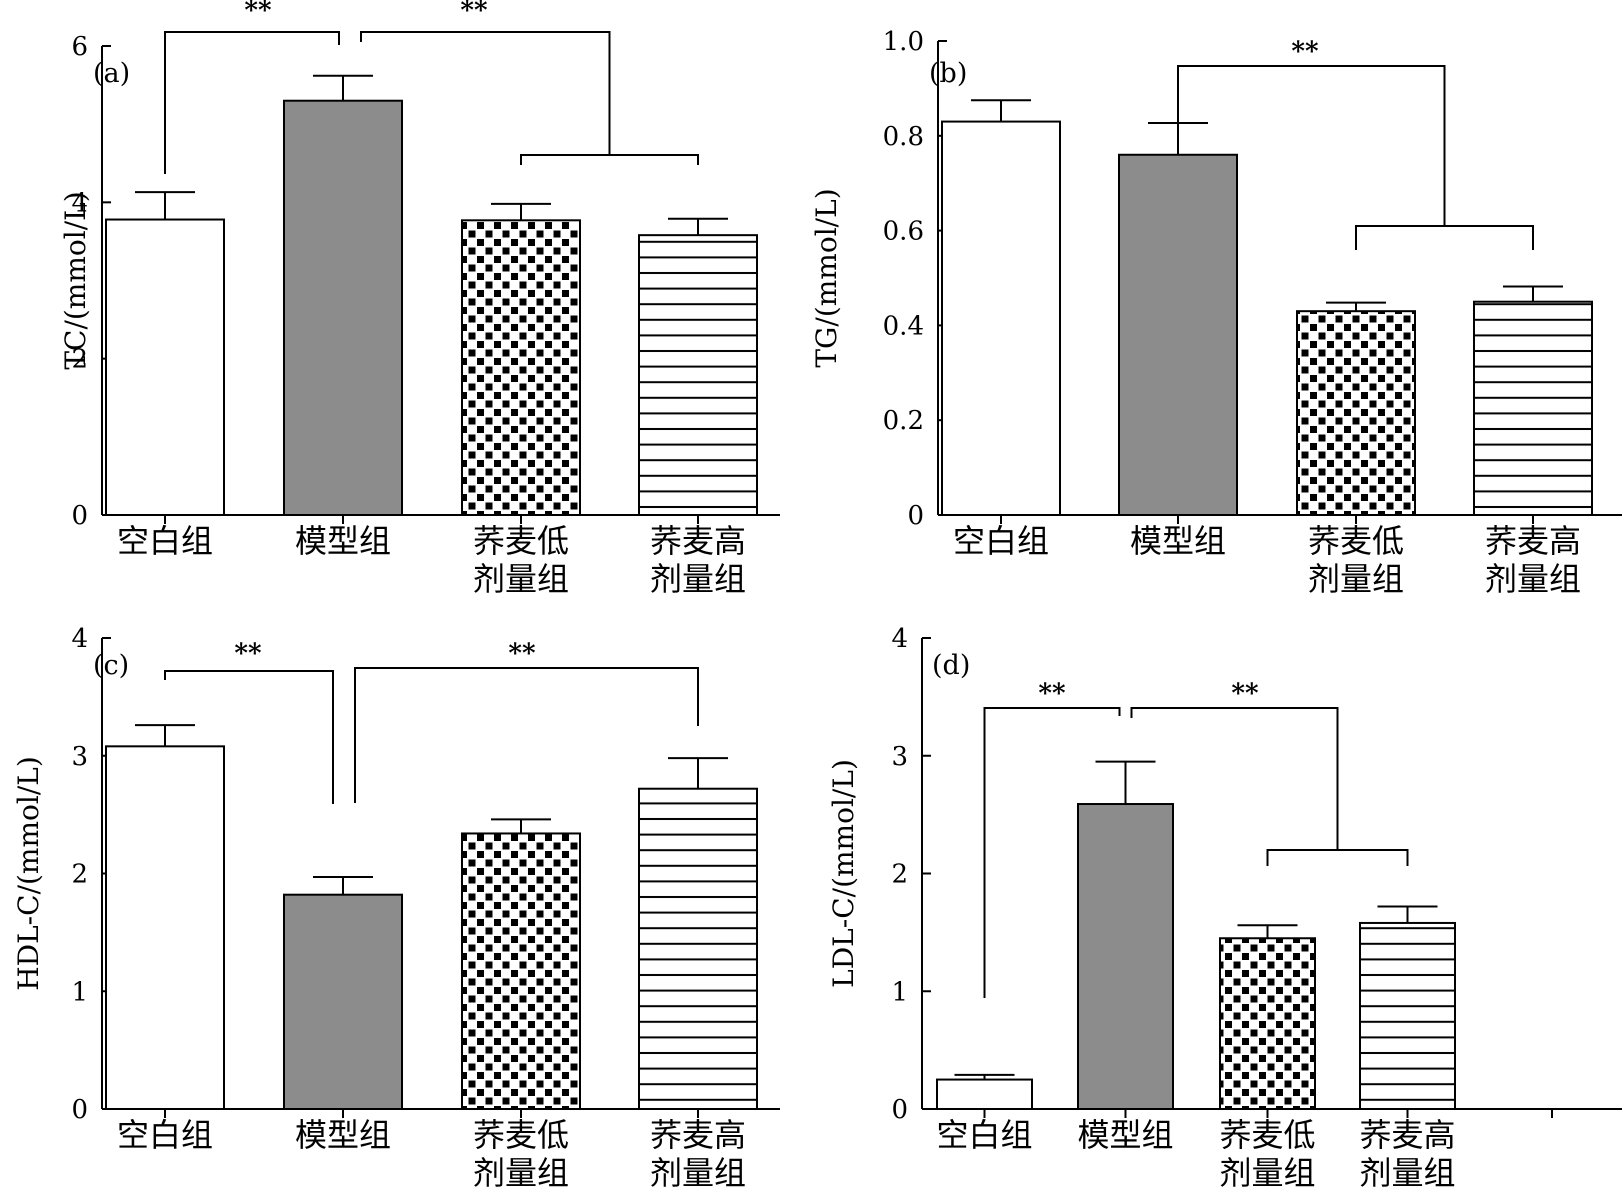 Image resolution: width=1624 pixels, height=1194 pixels. What do you see at coordinates (951, 665) in the screenshot?
I see `panel-label: (d)` at bounding box center [951, 665].